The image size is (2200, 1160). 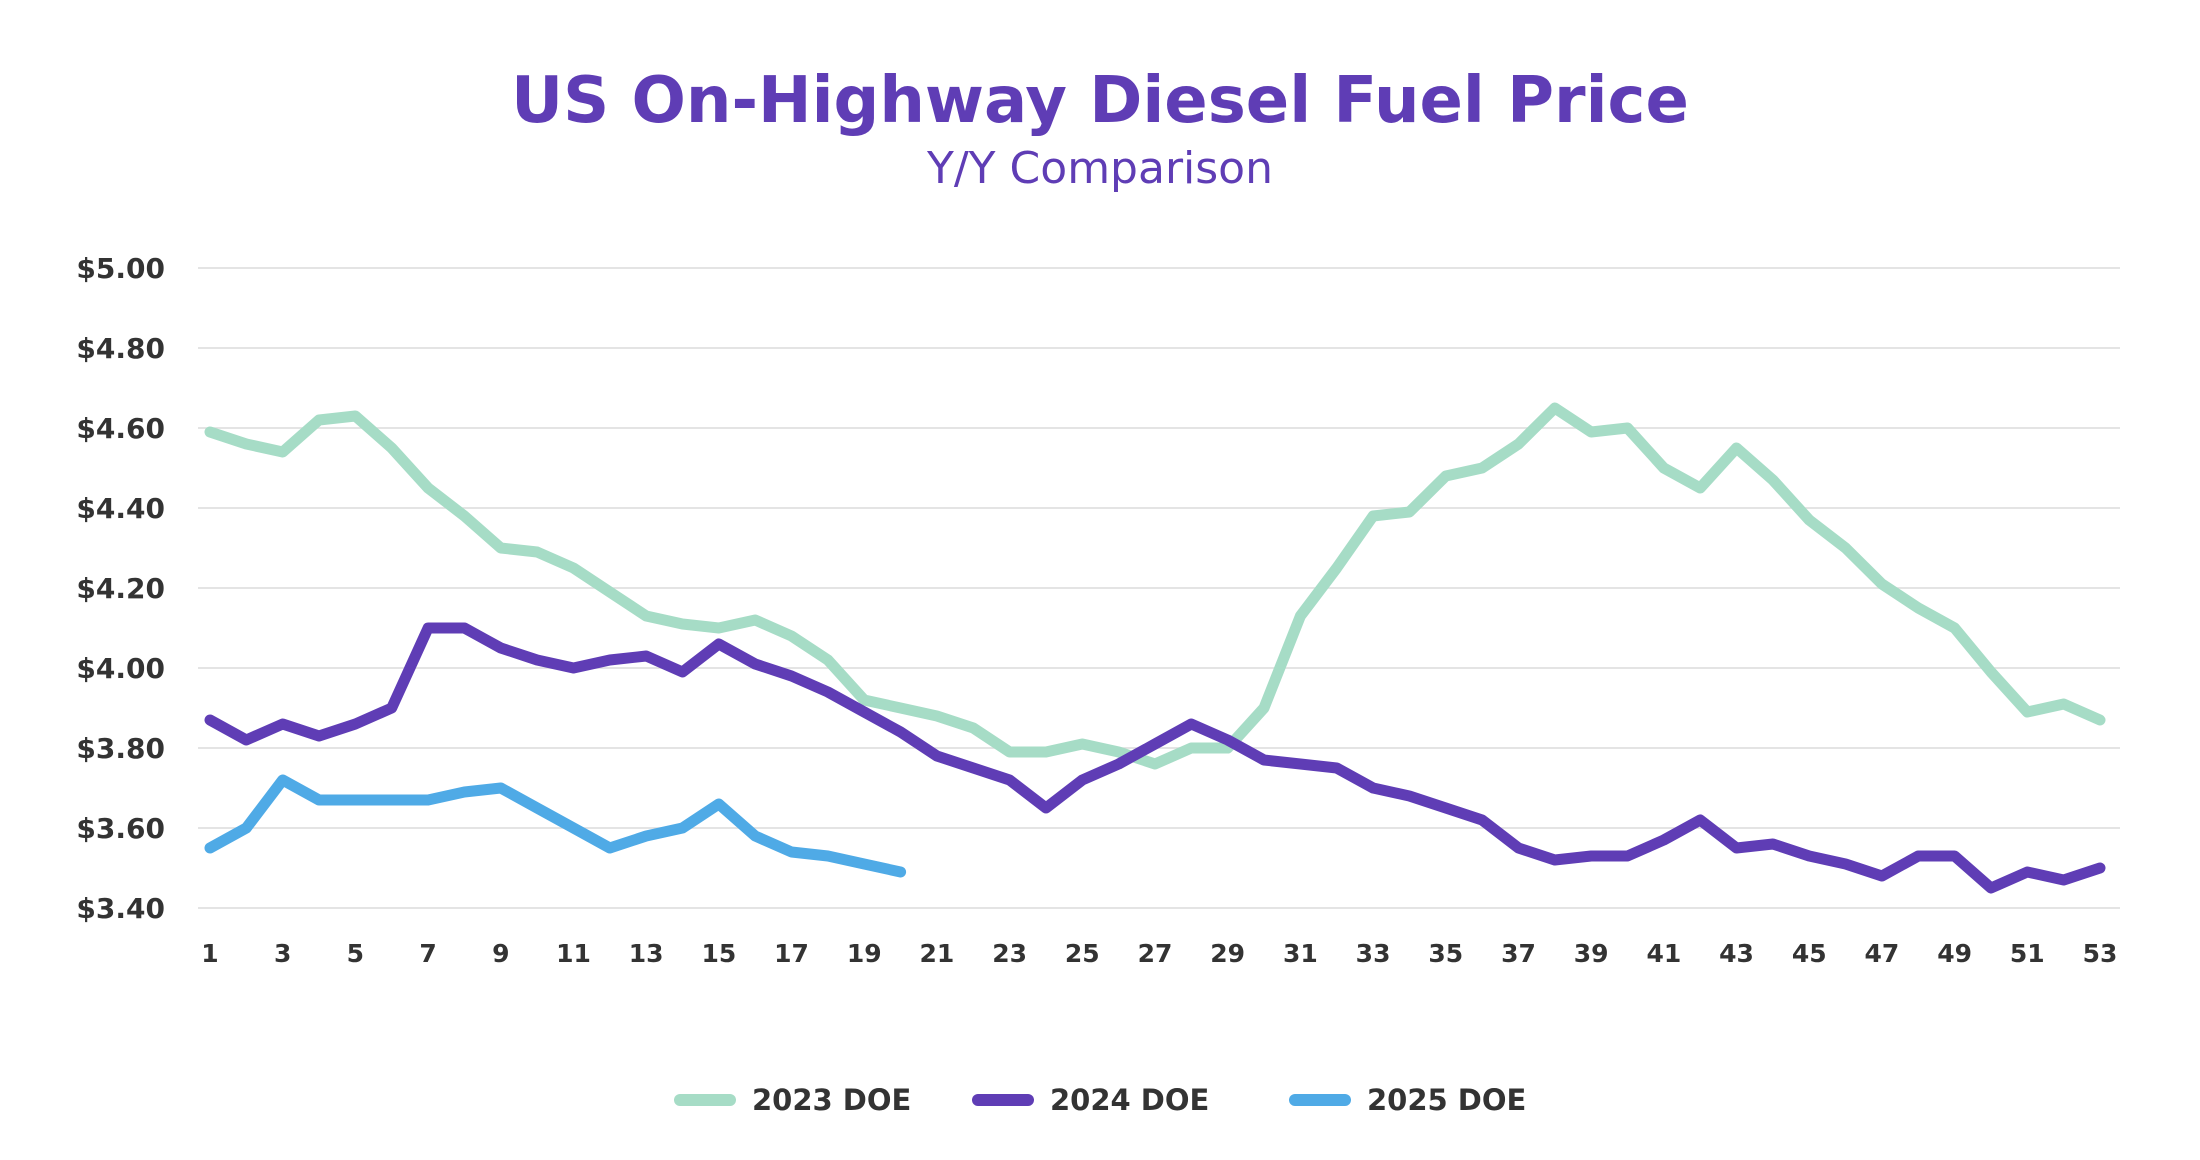 What do you see at coordinates (500, 953) in the screenshot?
I see `x-tick-label: 9` at bounding box center [500, 953].